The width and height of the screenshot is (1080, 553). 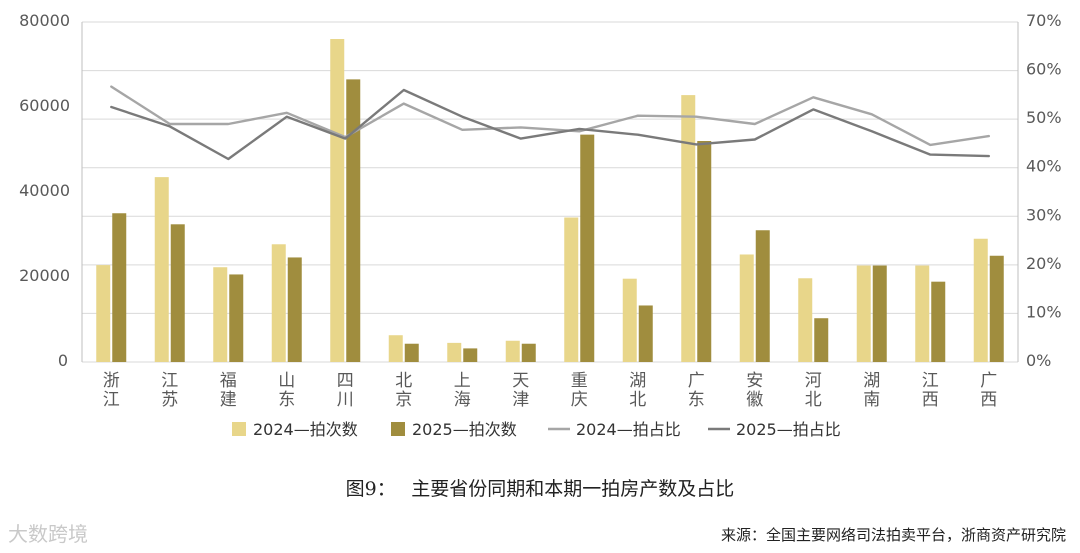 What do you see at coordinates (63, 360) in the screenshot?
I see `y-left-tick-label: 0` at bounding box center [63, 360].